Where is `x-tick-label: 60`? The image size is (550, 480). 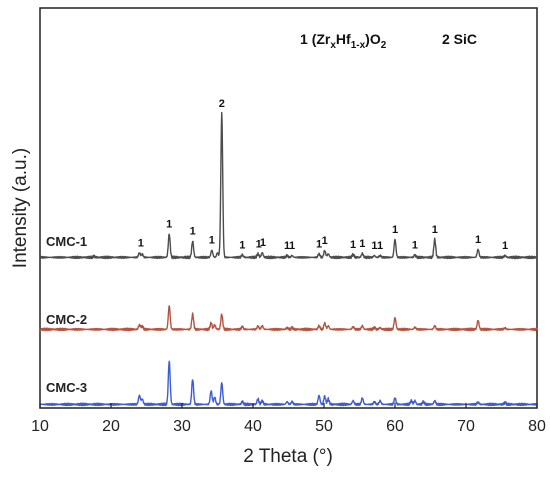 x-tick-label: 60 is located at coordinates (395, 426).